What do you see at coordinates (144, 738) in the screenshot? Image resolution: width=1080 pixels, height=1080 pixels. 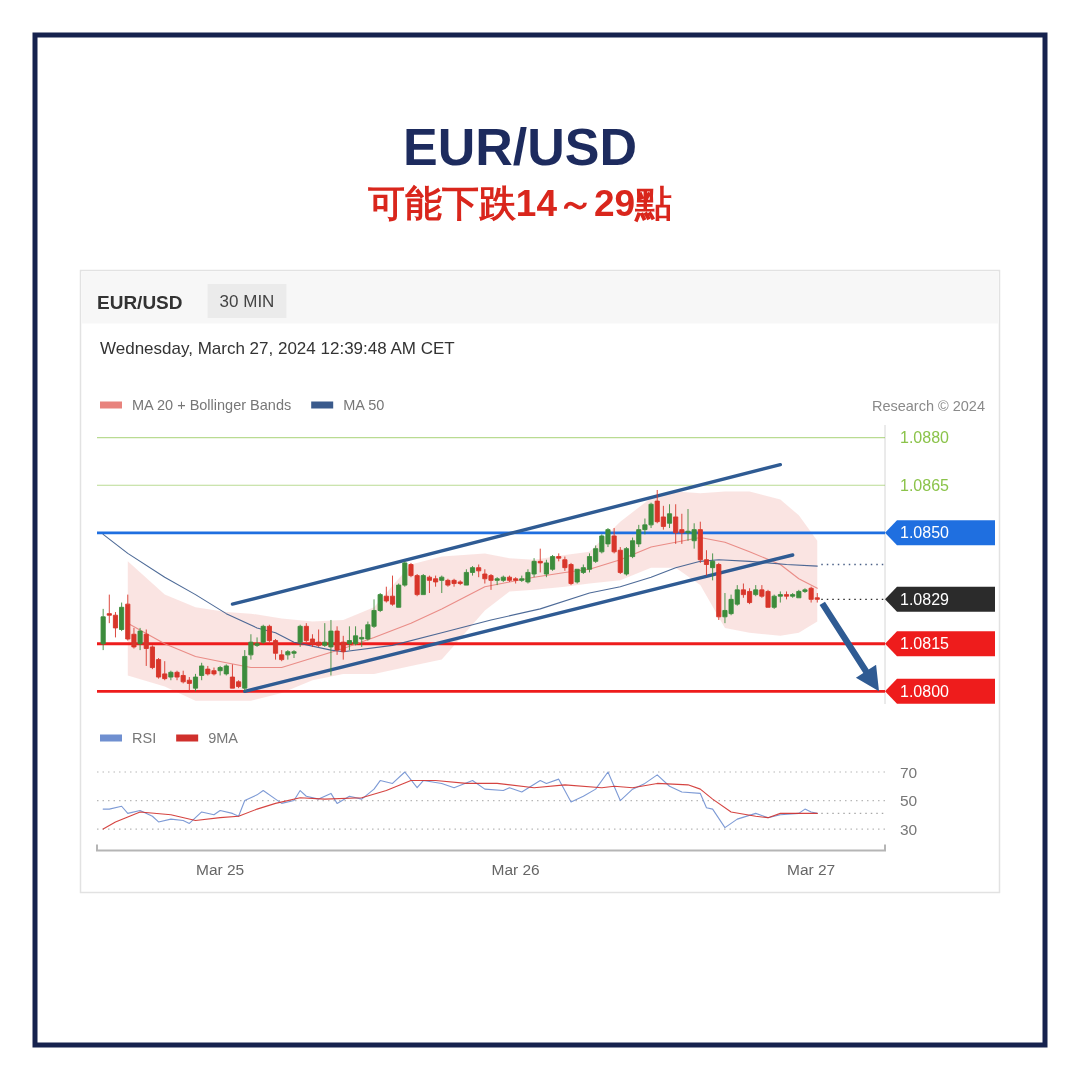 I see `legend-label: RSI` at bounding box center [144, 738].